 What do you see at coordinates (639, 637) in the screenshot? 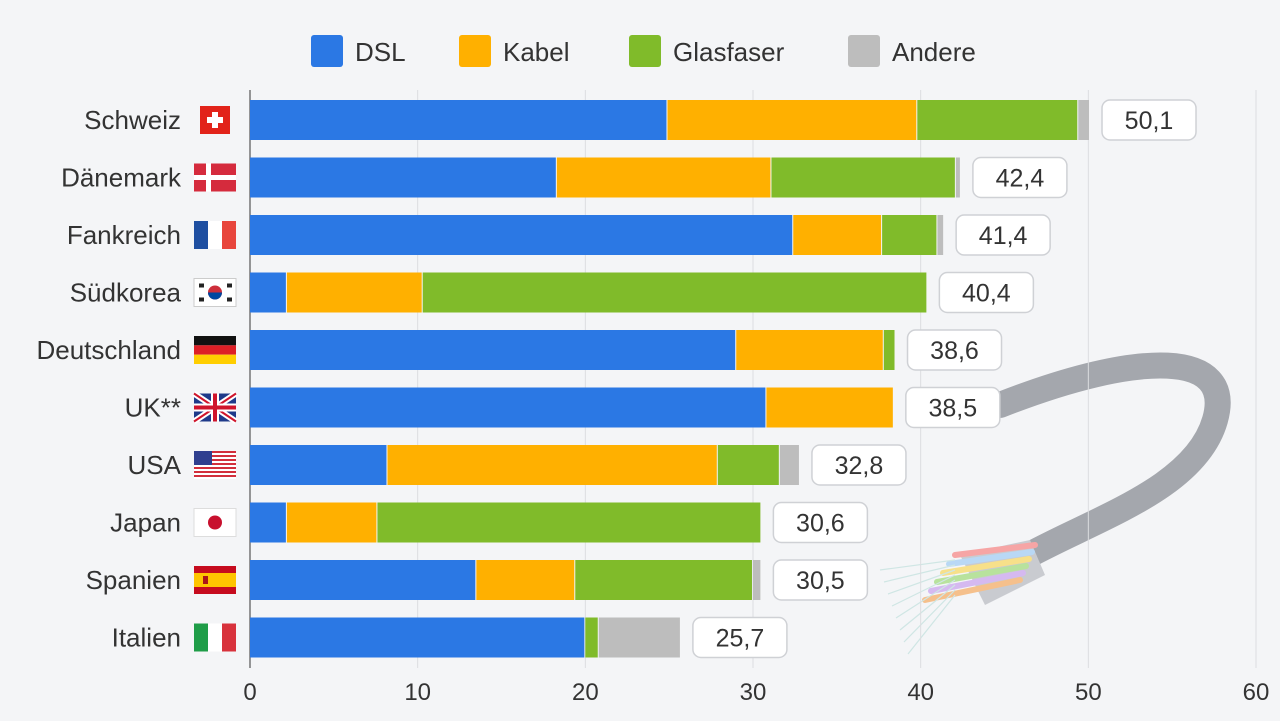
I see `bar-italien-andere` at bounding box center [639, 637].